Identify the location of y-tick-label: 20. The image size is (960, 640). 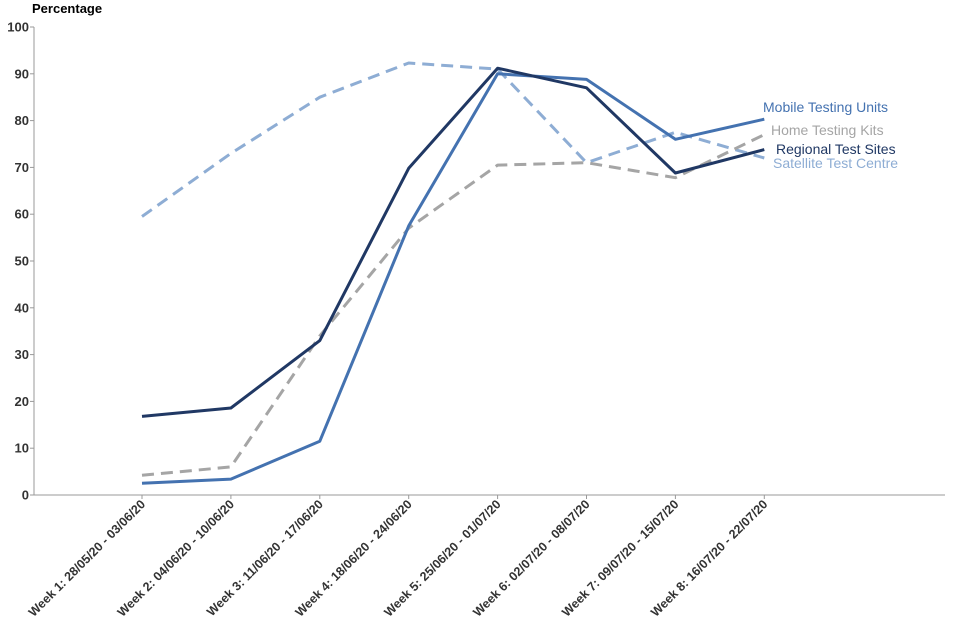
(22, 401).